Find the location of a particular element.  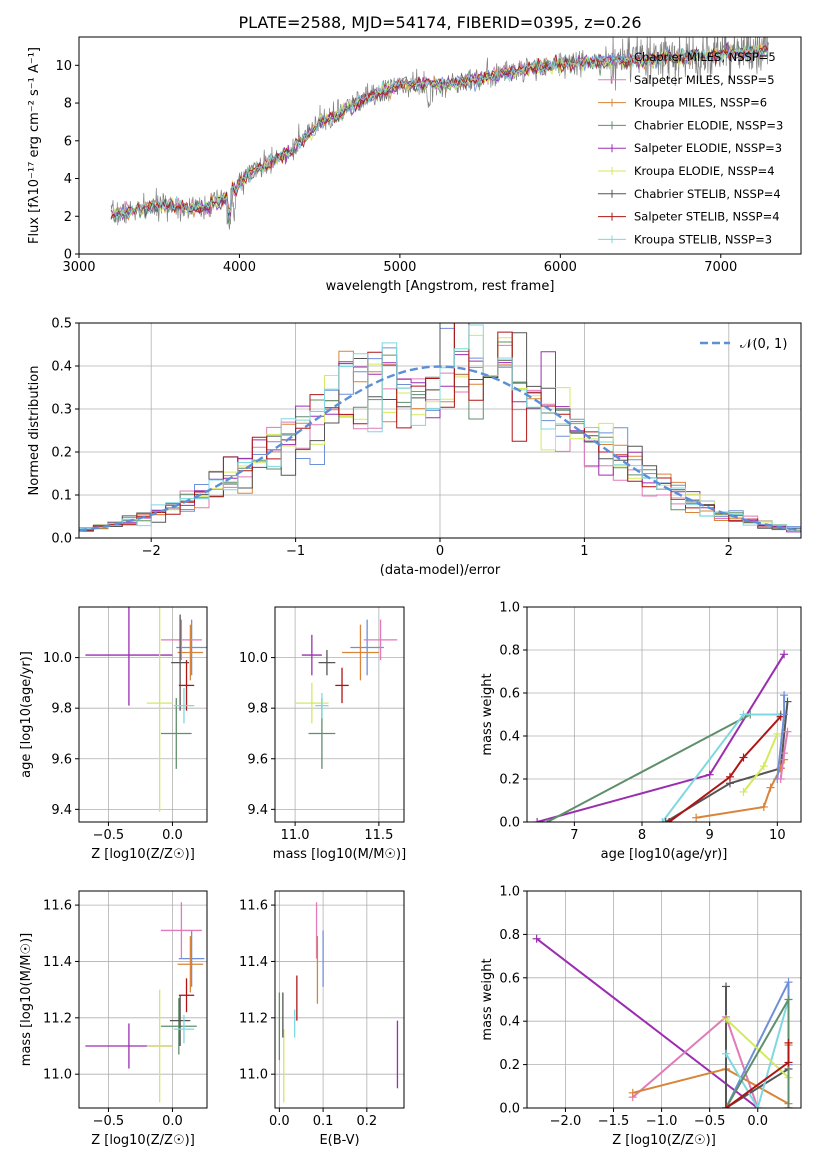

x-tick-label: 5000 is located at coordinates (399, 267).